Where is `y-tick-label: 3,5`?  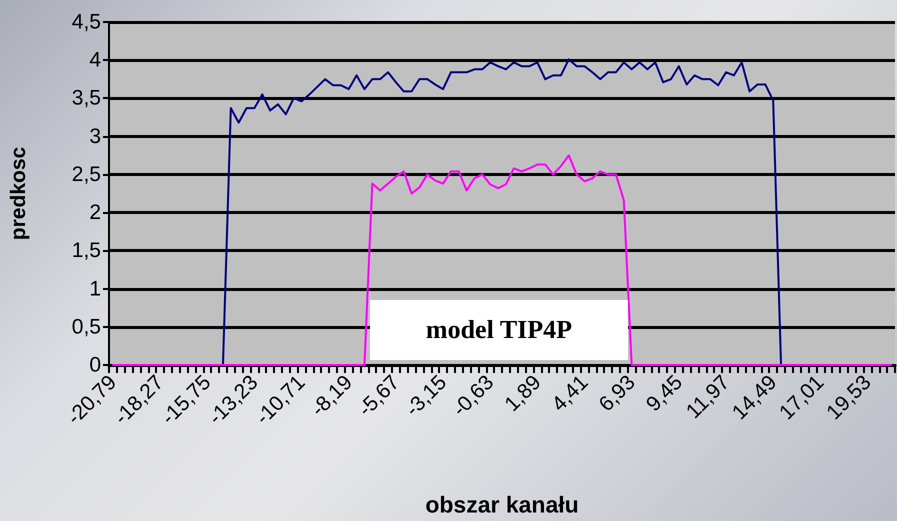 y-tick-label: 3,5 is located at coordinates (86, 98).